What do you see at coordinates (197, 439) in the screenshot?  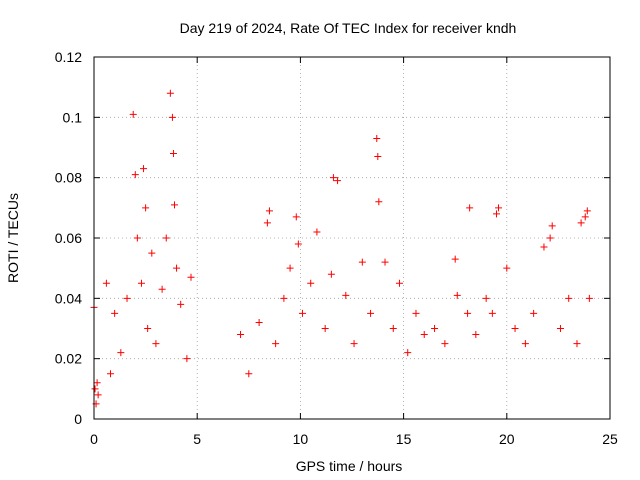 I see `x-tick-label: 5` at bounding box center [197, 439].